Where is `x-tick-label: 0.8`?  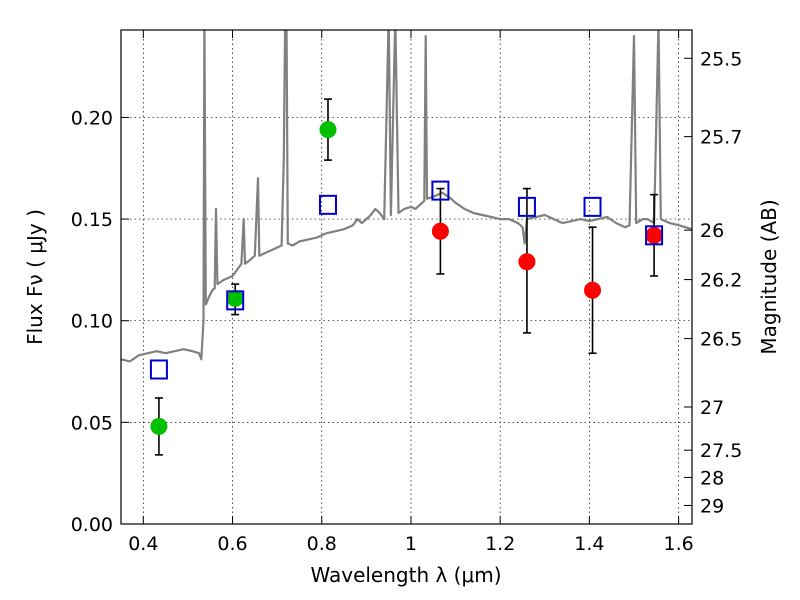
x-tick-label: 0.8 is located at coordinates (322, 544).